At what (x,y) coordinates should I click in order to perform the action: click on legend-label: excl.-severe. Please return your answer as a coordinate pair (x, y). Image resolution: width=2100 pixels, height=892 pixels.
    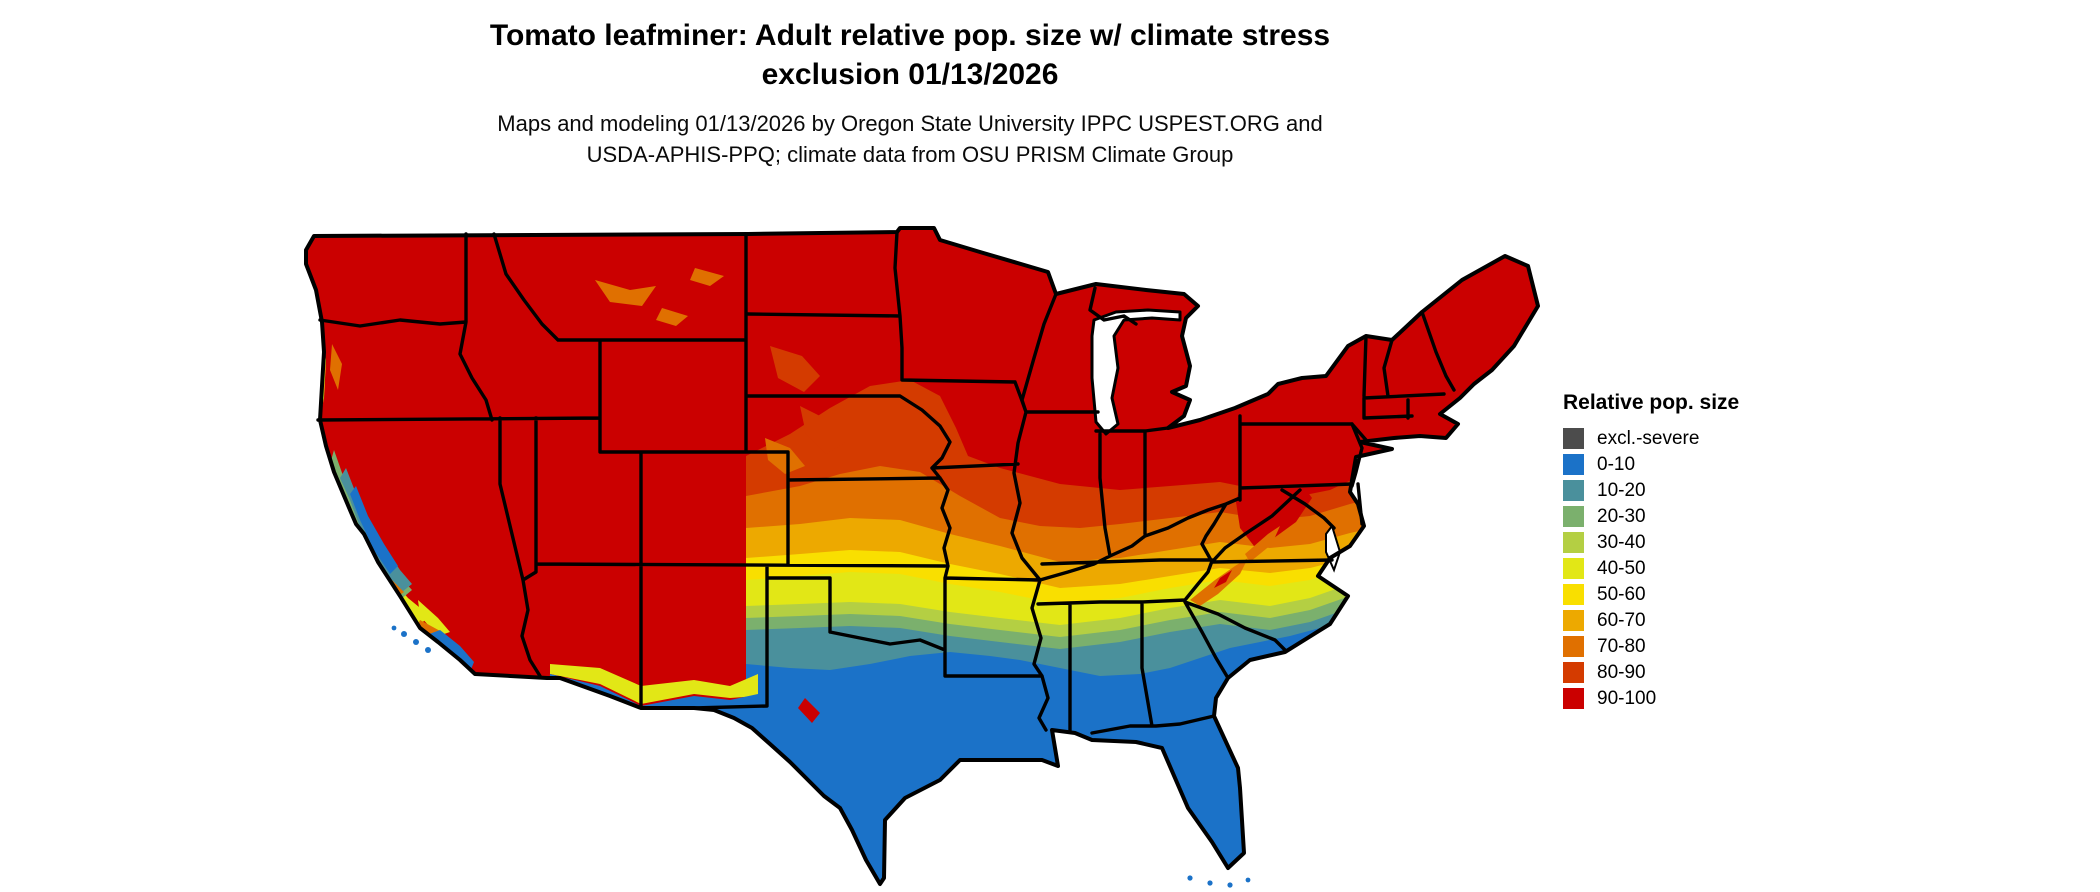
    Looking at the image, I should click on (1648, 438).